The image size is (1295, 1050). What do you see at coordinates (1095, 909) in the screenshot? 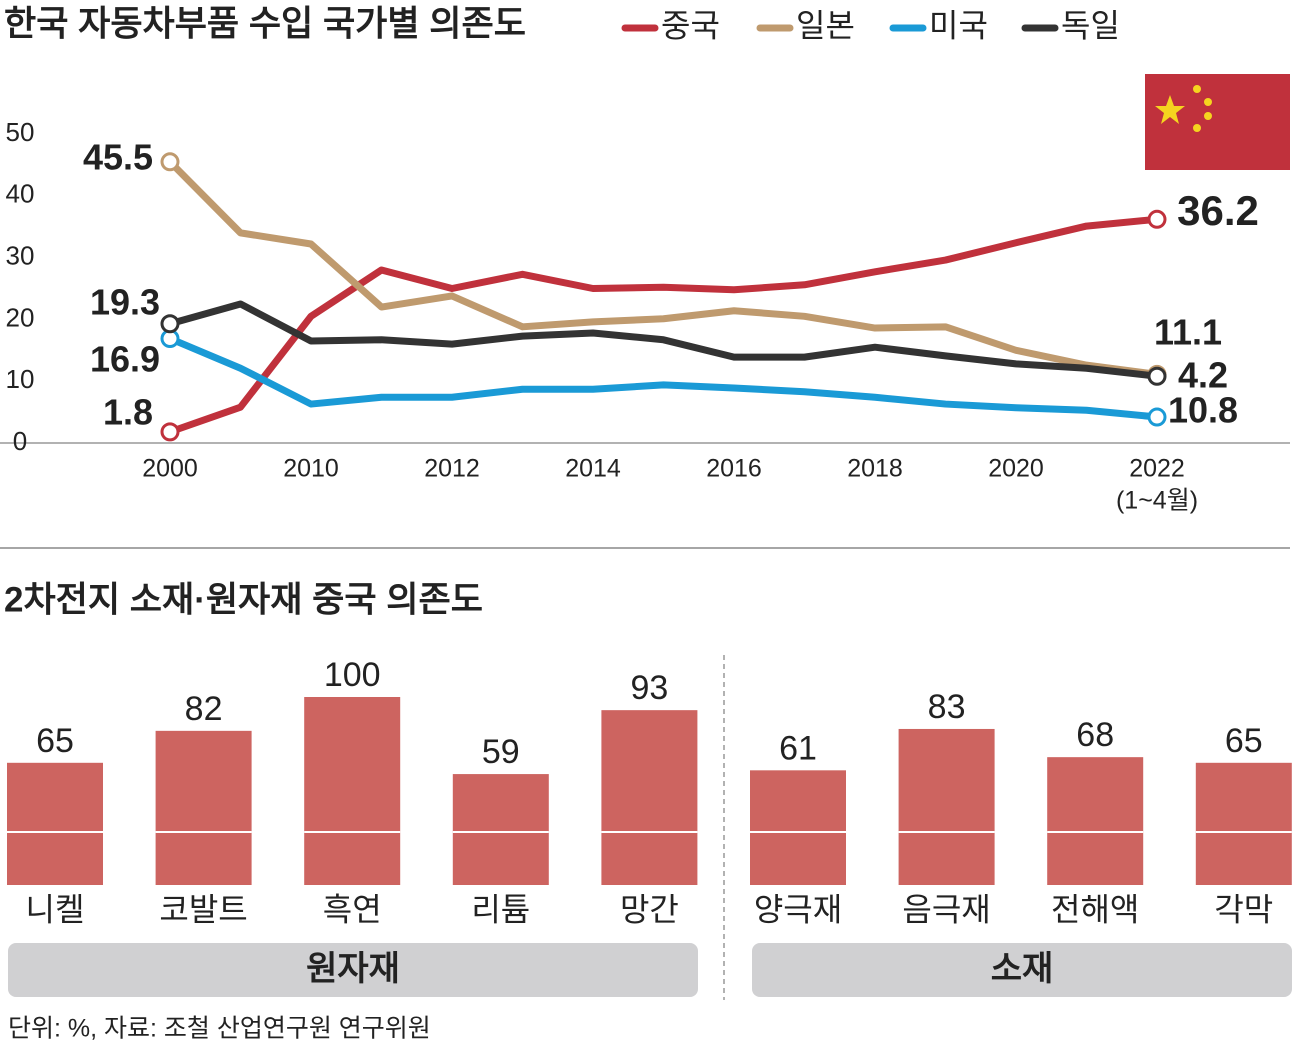
I see `x-tick-label: 전해액` at bounding box center [1095, 909].